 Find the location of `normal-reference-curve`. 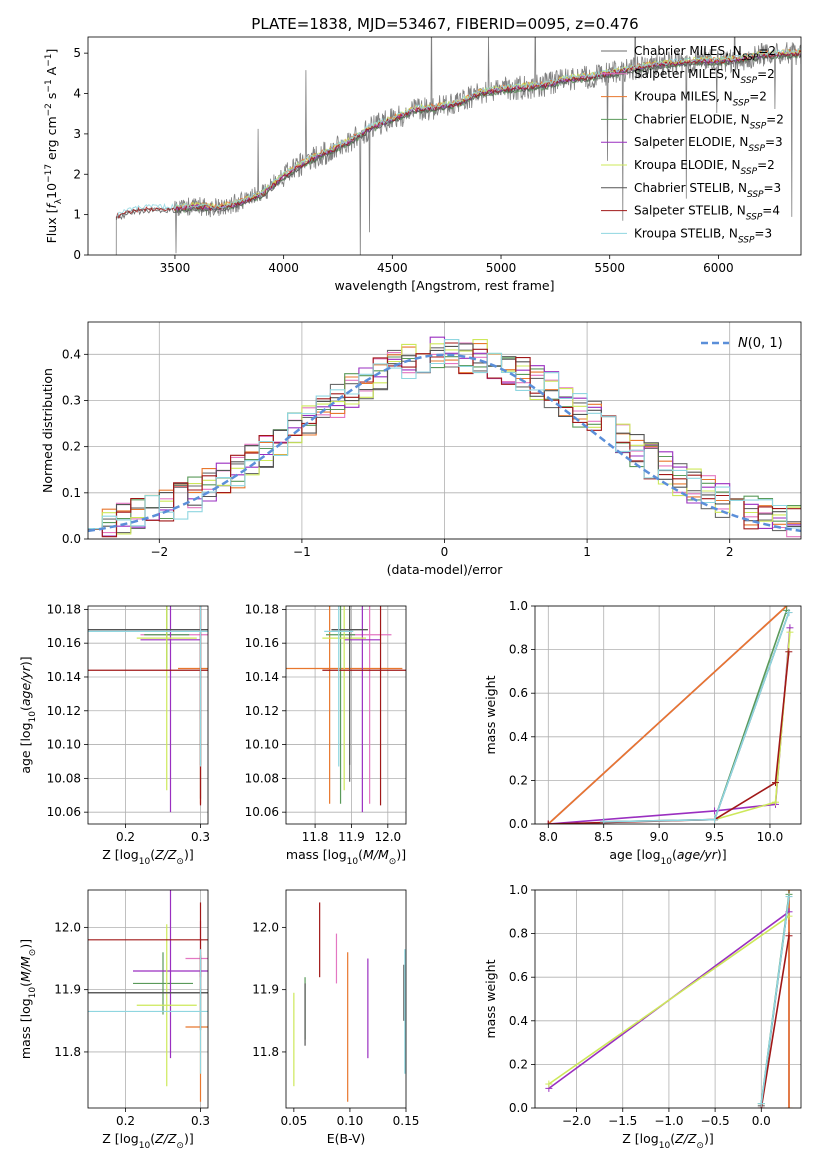

normal-reference-curve is located at coordinates (444, 443).